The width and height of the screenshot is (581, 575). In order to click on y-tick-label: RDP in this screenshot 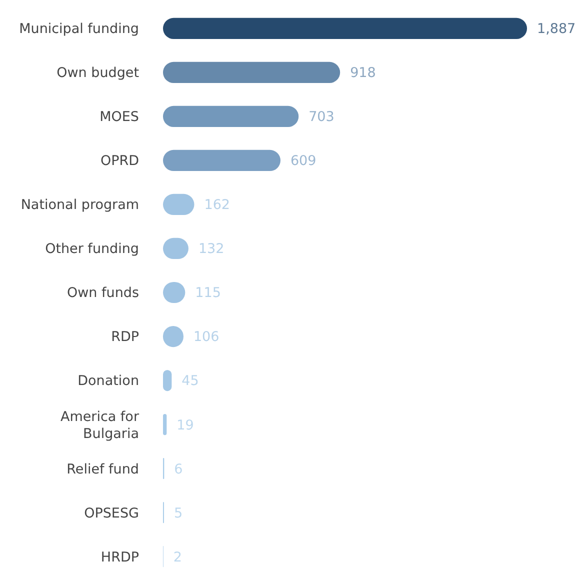, I will do `click(125, 337)`.